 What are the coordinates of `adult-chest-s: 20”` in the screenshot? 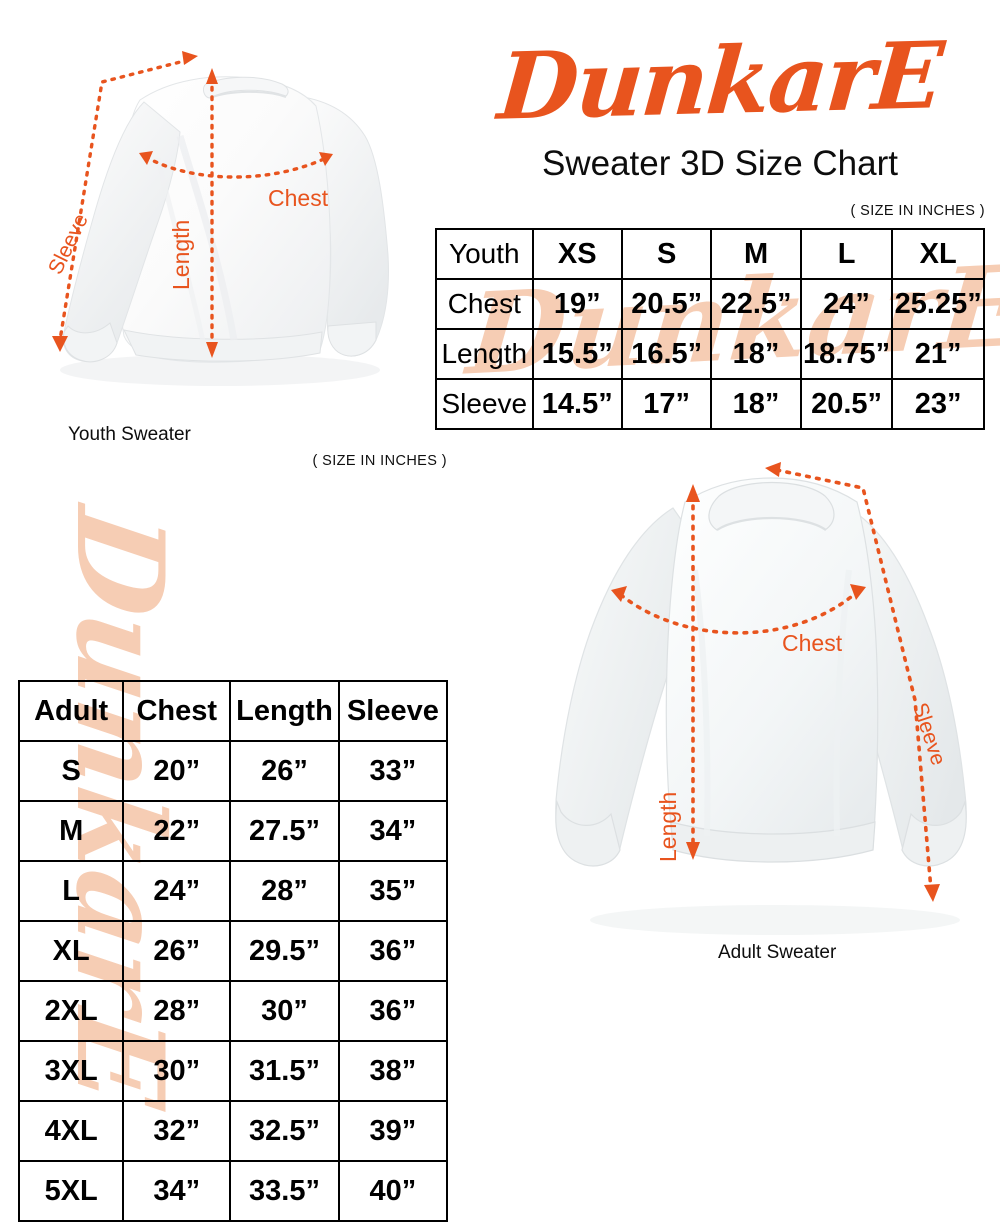 It's located at (177, 771).